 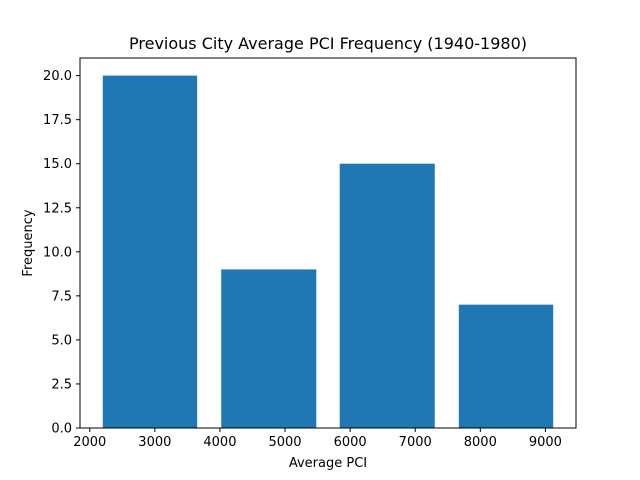 What do you see at coordinates (61, 296) in the screenshot?
I see `y-tick-label: 7.5` at bounding box center [61, 296].